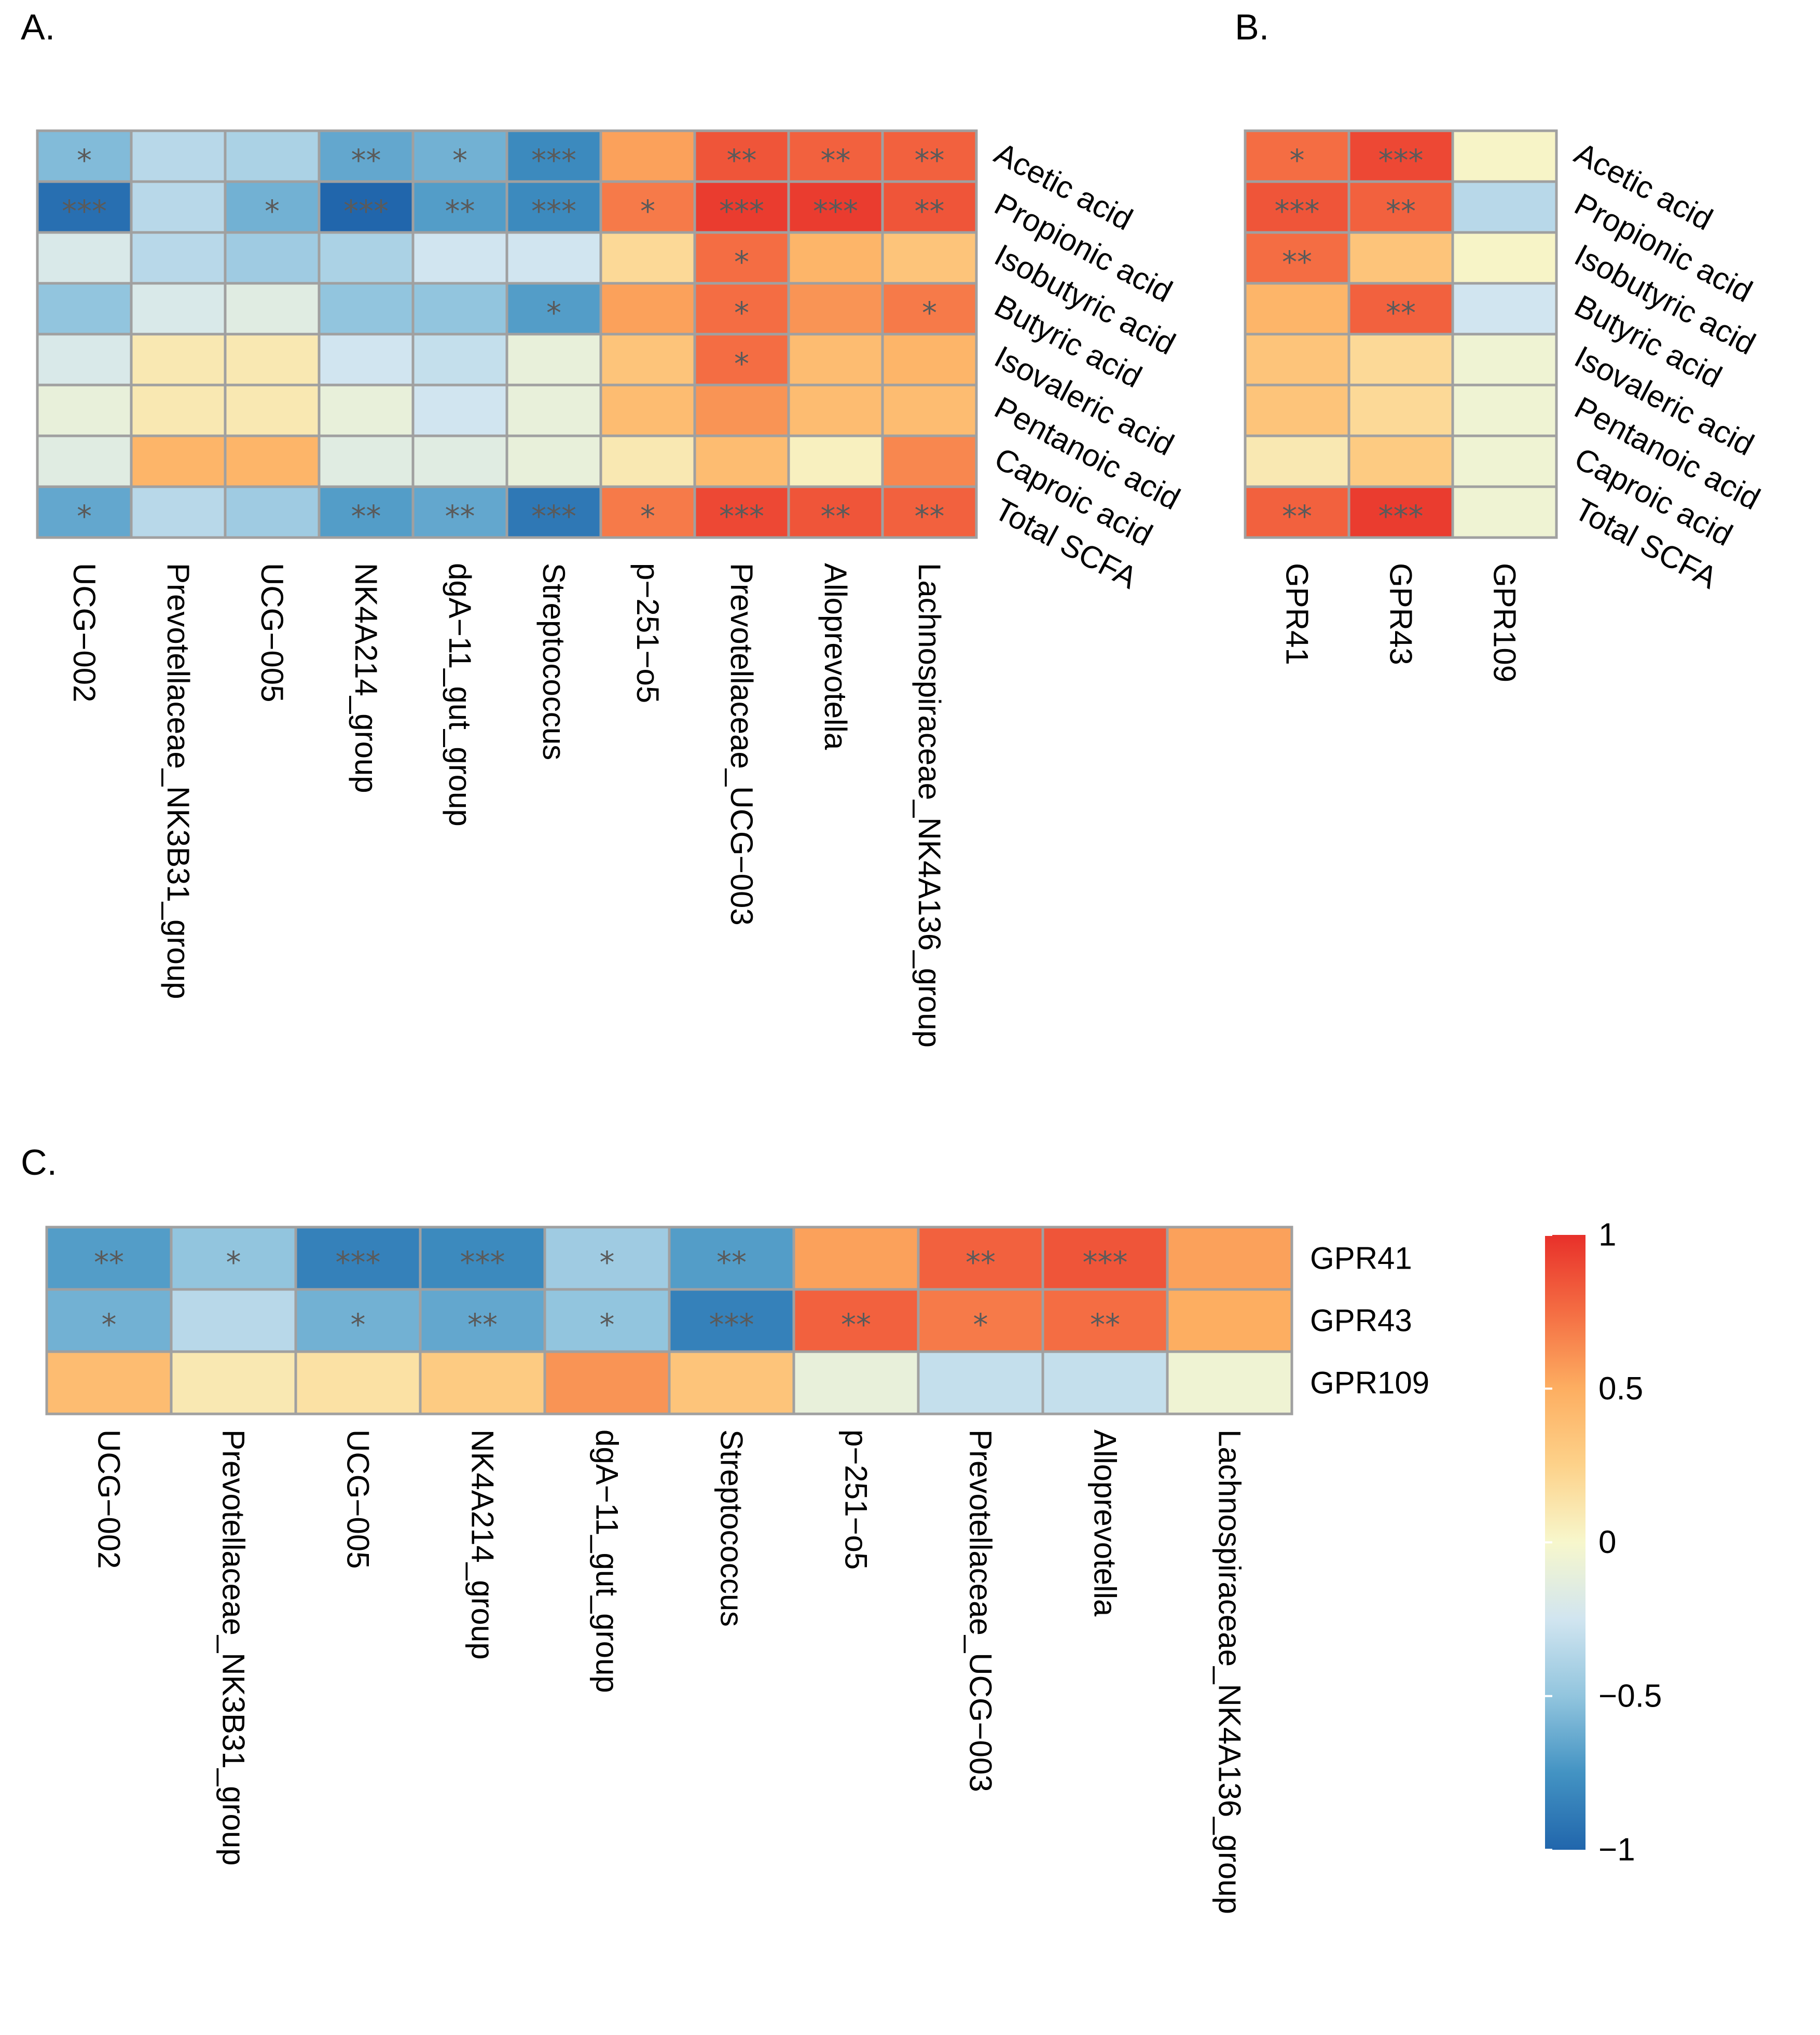 This screenshot has width=1820, height=2035. I want to click on heatmap-a-column-label-p-251-o5: p−251−o5, so click(648, 633).